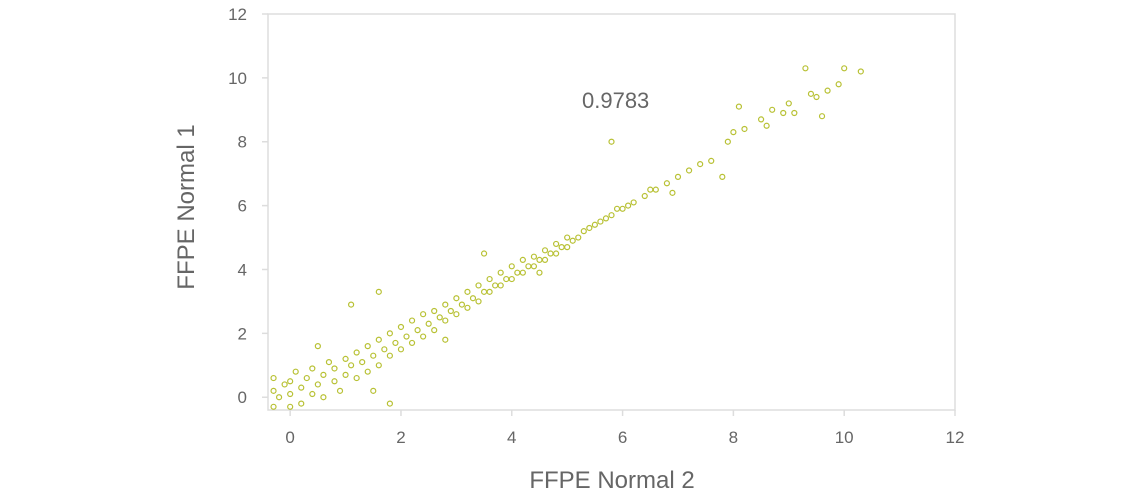 The height and width of the screenshot is (500, 1140). Describe the element at coordinates (733, 437) in the screenshot. I see `x-tick-label: 8` at that location.